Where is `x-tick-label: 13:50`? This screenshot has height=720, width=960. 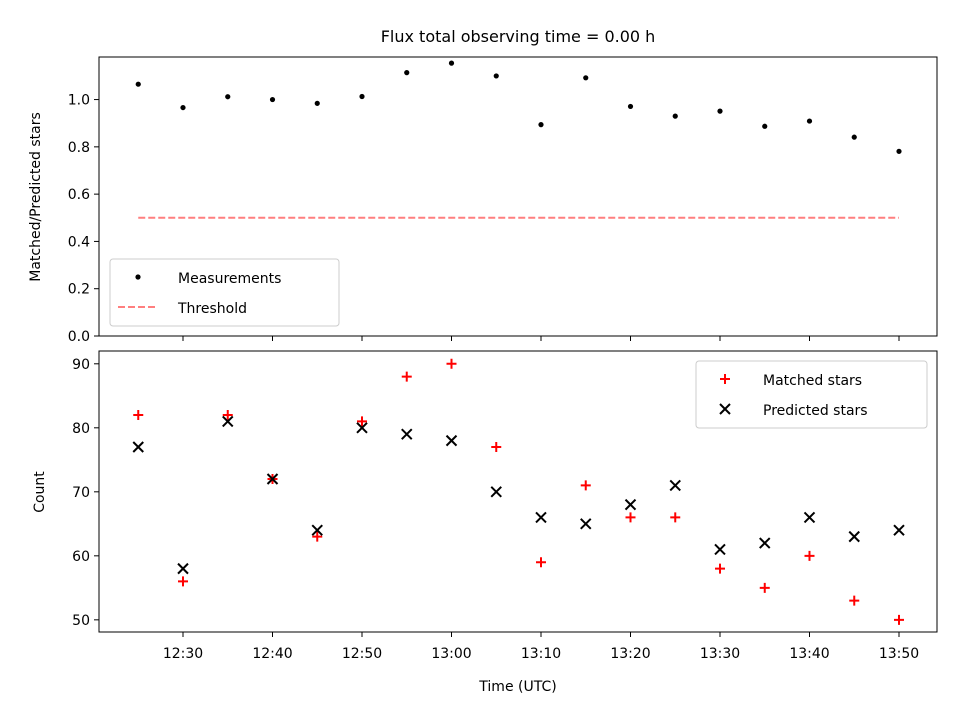 x-tick-label: 13:50 is located at coordinates (899, 654).